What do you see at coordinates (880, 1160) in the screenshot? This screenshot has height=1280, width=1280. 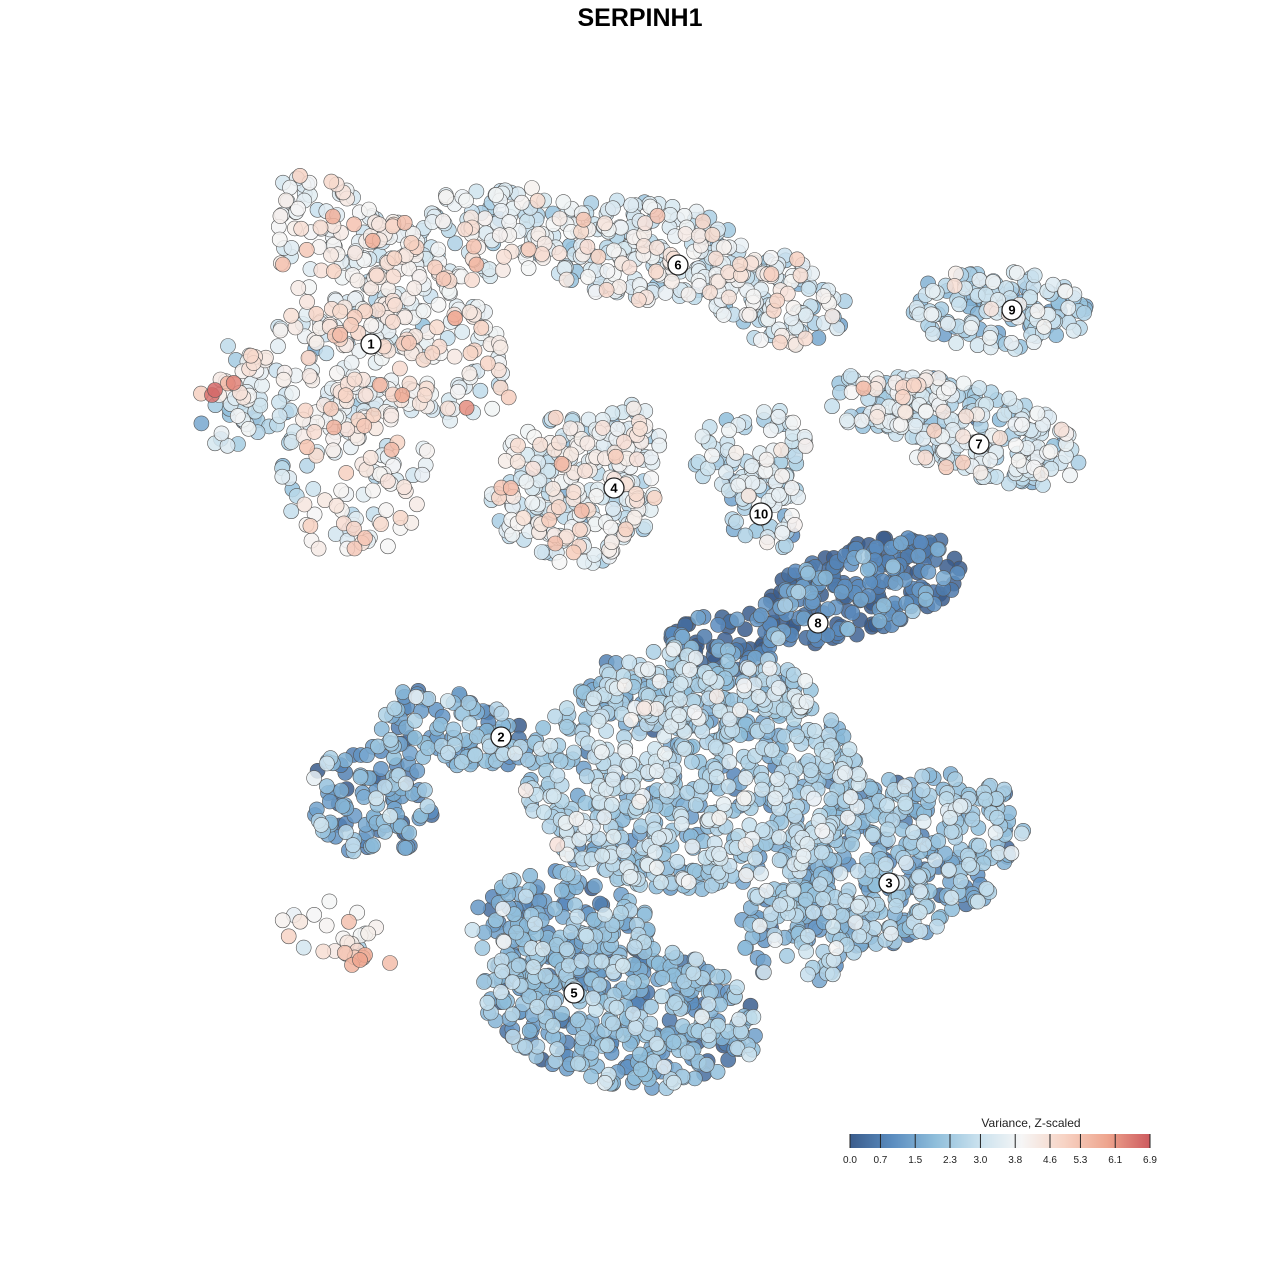 I see `colorbar-tick-label: 0.7` at bounding box center [880, 1160].